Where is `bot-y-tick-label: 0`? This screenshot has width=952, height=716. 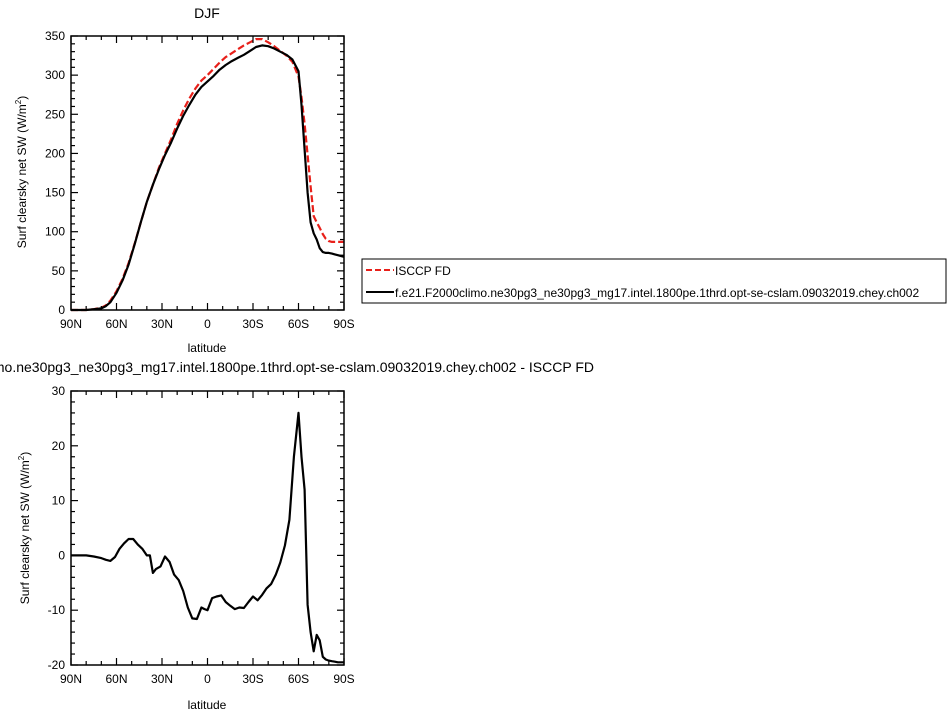 bot-y-tick-label: 0 is located at coordinates (61, 555).